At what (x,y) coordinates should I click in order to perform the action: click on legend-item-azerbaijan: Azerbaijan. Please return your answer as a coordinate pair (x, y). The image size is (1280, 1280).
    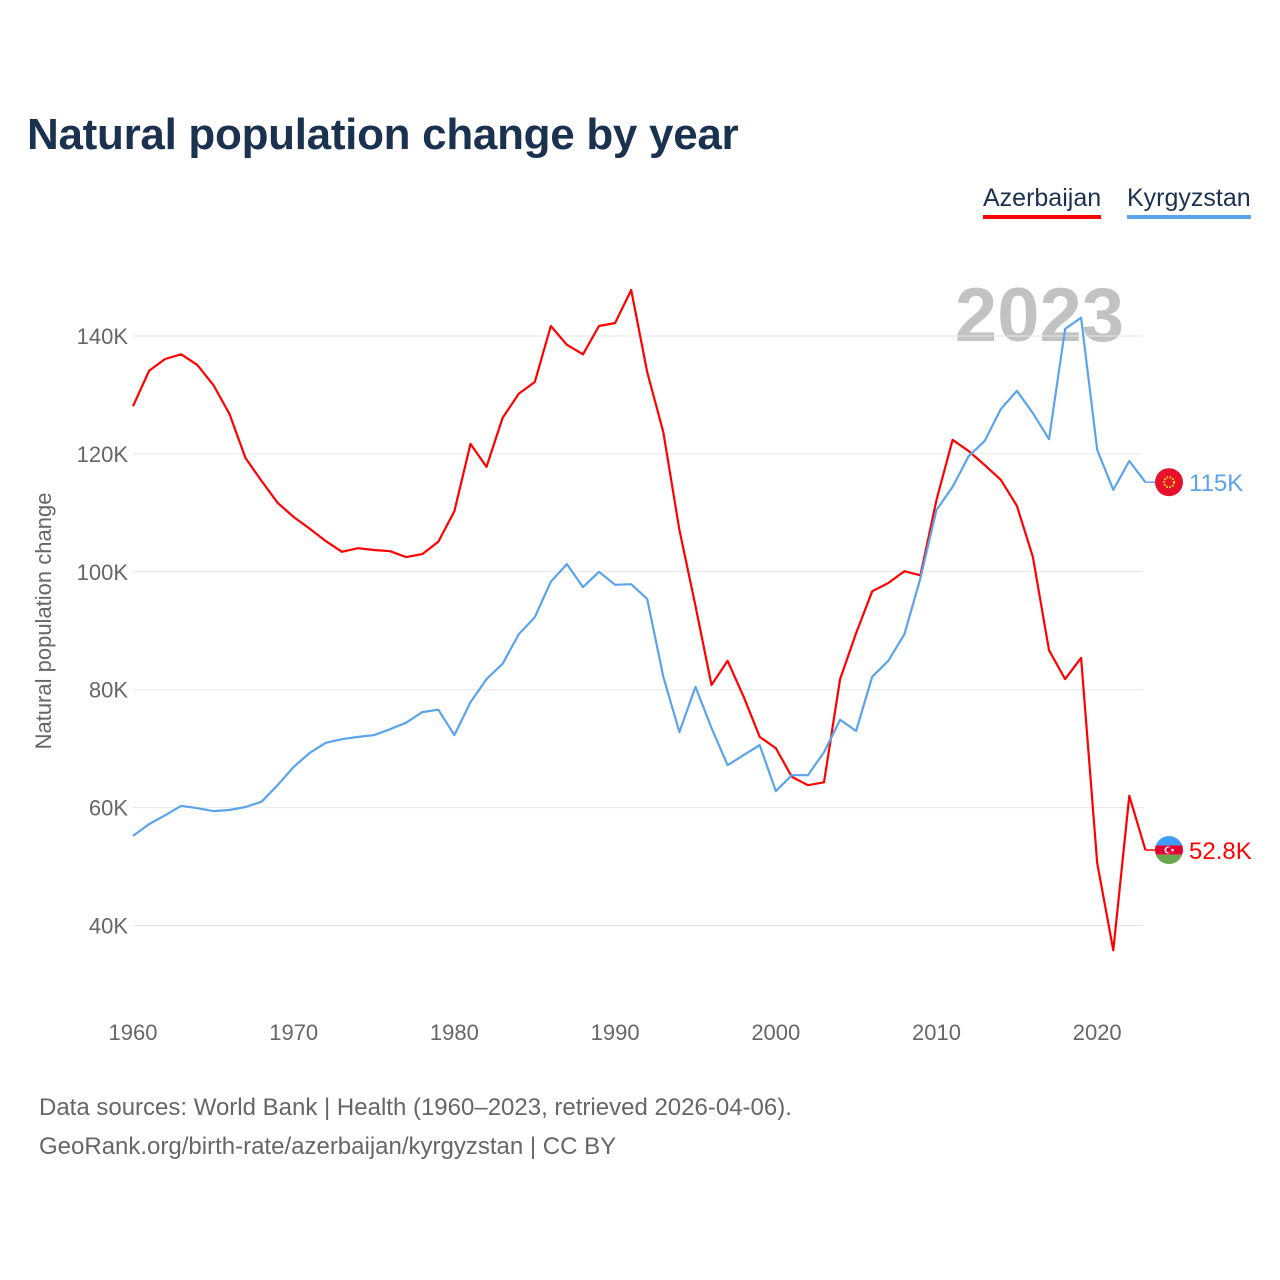
    Looking at the image, I should click on (1042, 201).